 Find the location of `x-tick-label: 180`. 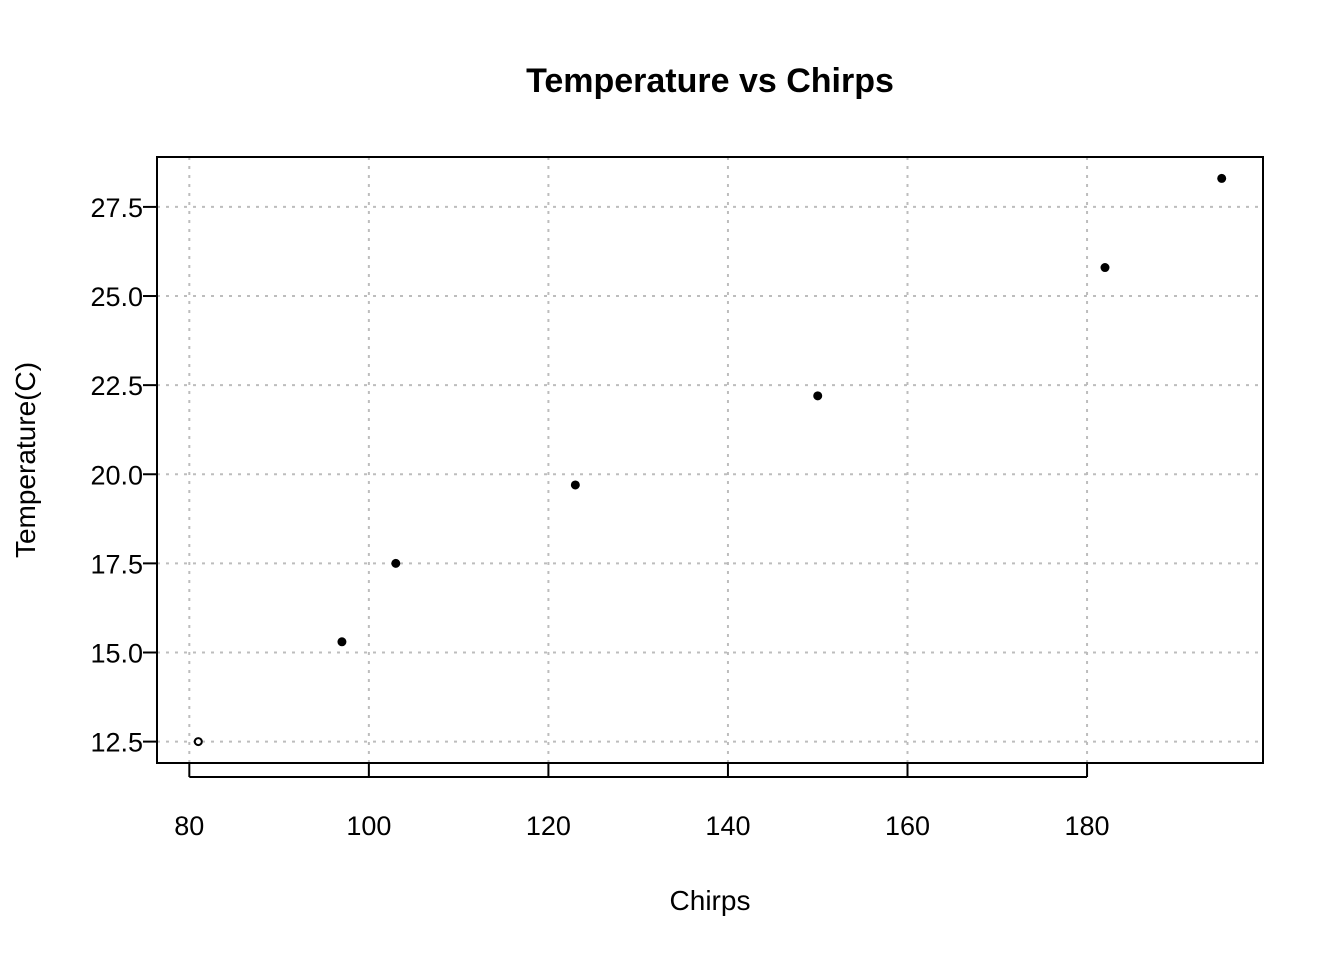

x-tick-label: 180 is located at coordinates (1087, 826).